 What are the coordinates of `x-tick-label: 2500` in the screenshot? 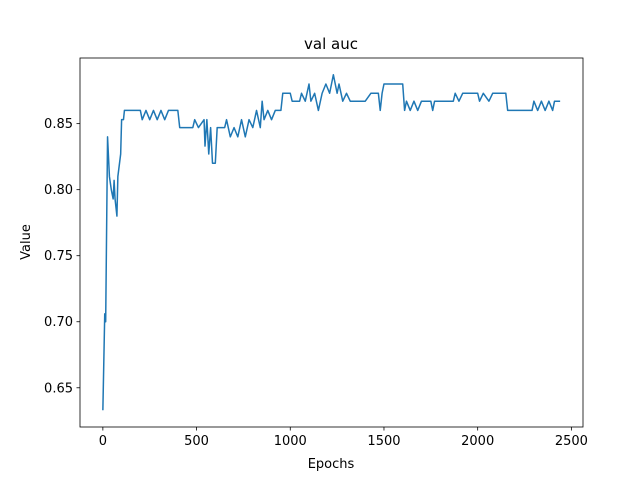 It's located at (571, 441).